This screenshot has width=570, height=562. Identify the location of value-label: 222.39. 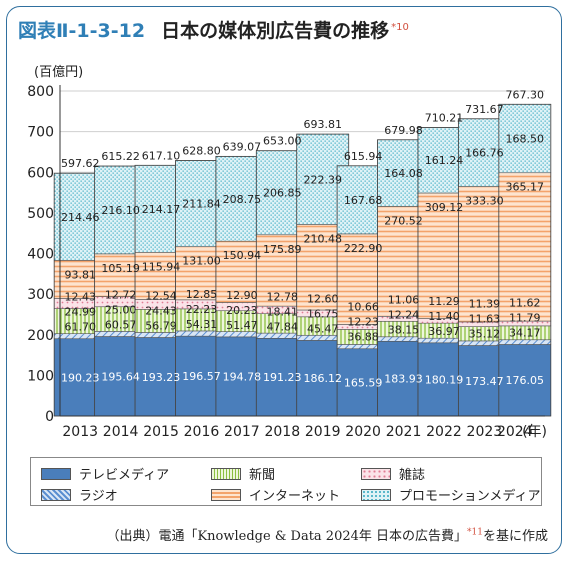
(322, 179).